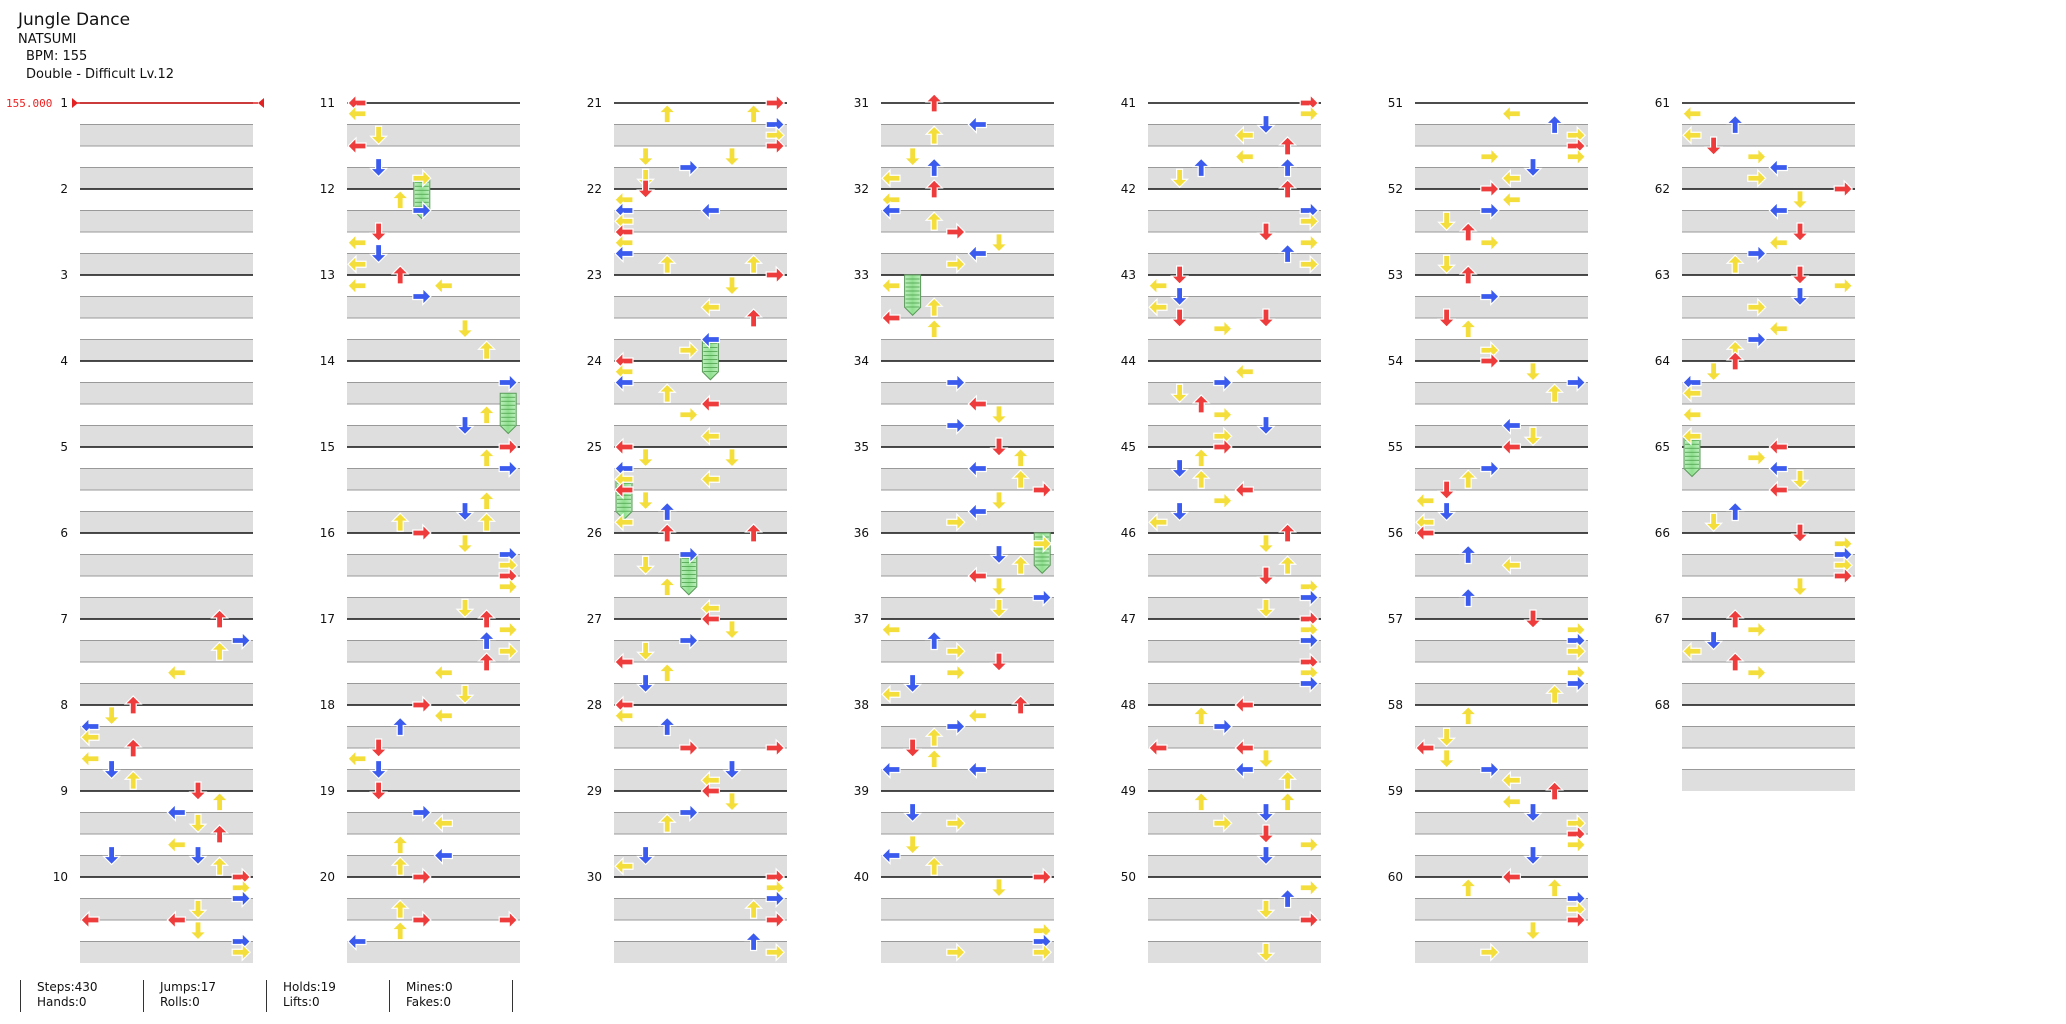 The height and width of the screenshot is (1024, 2066). Describe the element at coordinates (861, 103) in the screenshot. I see `measure-number: 31` at that location.